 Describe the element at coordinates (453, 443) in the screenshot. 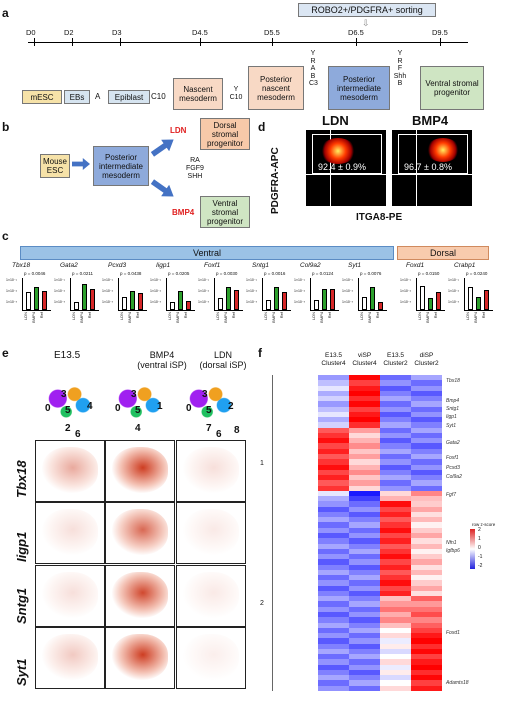

I see `heatmap-gene-label: Gata2` at that location.